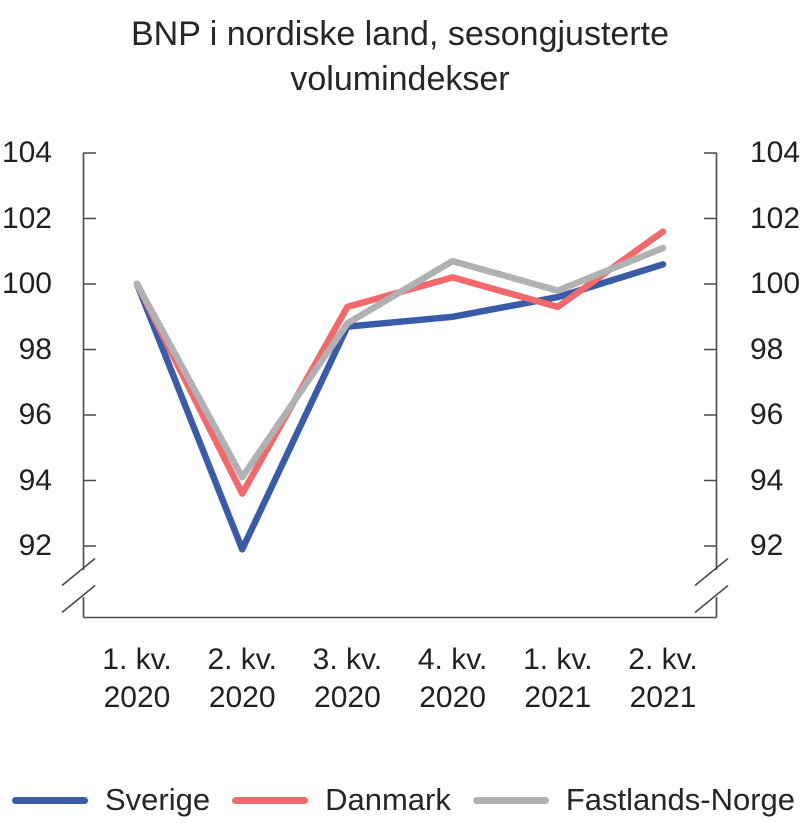  I want to click on legend-label-danmark: Danmark, so click(388, 799).